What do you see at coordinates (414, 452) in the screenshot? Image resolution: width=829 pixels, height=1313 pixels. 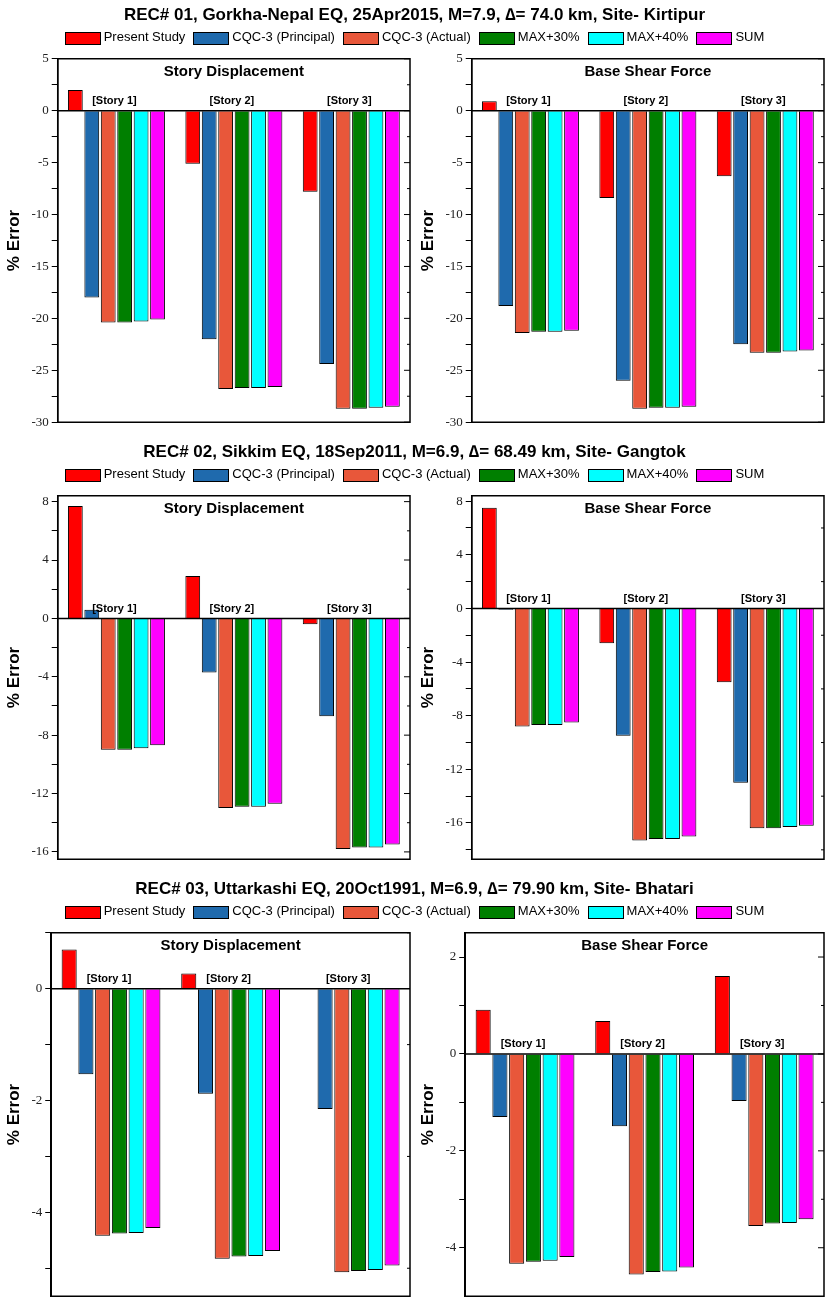 I see `text: REC# 02, Sikkim EQ, 18Sep2011, M=6.9, ∆= 68.49 km, Site- Gangtok` at bounding box center [414, 452].